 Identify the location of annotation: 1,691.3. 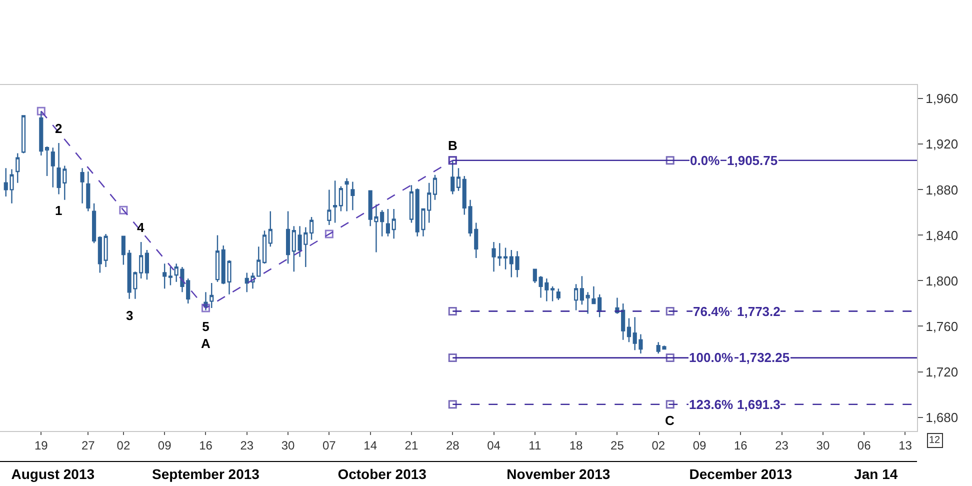
(758, 404).